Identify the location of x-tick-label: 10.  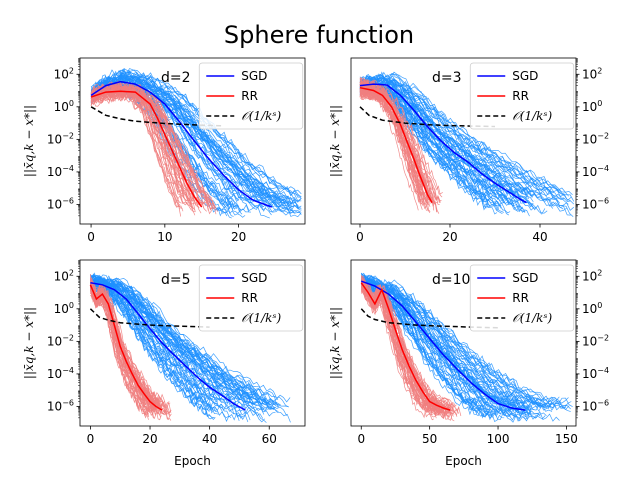
(164, 237).